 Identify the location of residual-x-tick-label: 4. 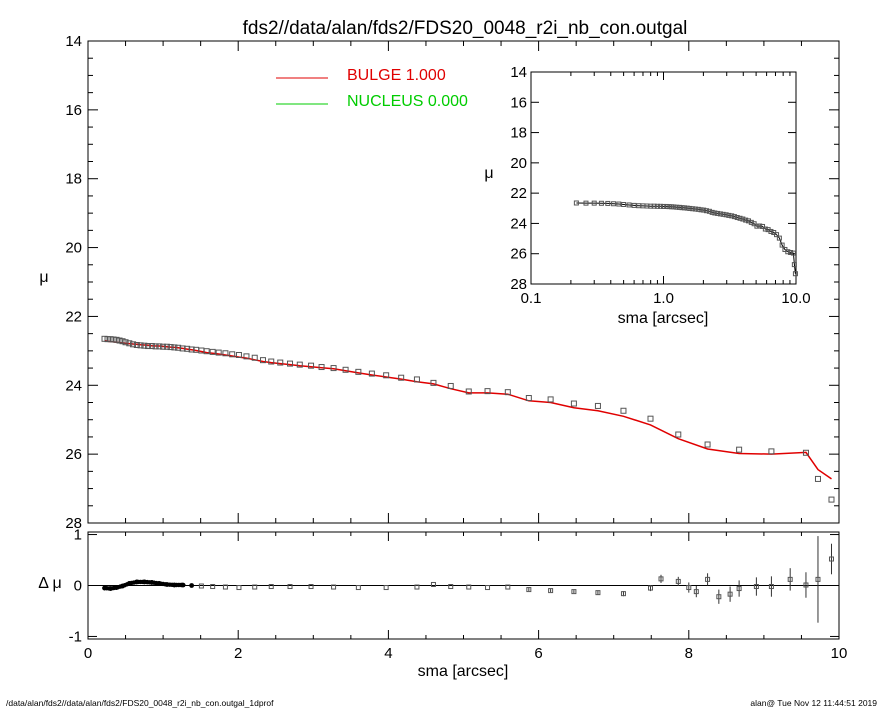
(388, 653).